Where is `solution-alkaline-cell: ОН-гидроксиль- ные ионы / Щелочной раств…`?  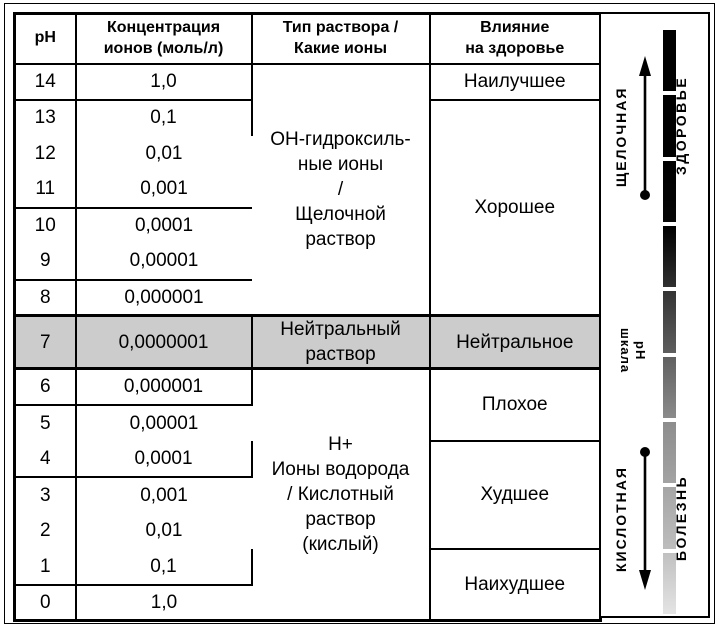 solution-alkaline-cell: ОН-гидроксиль- ные ионы / Щелочной раств… is located at coordinates (341, 189).